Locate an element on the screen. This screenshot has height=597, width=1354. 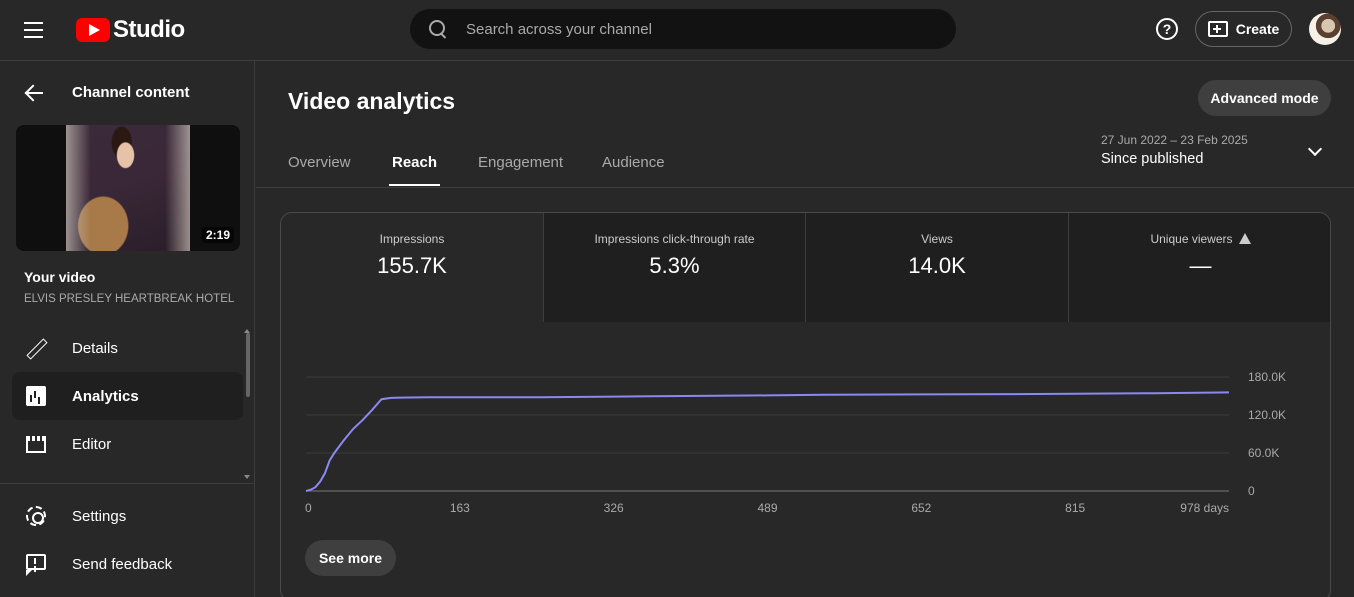
y-tick-label: 180.0K is located at coordinates (1267, 377).